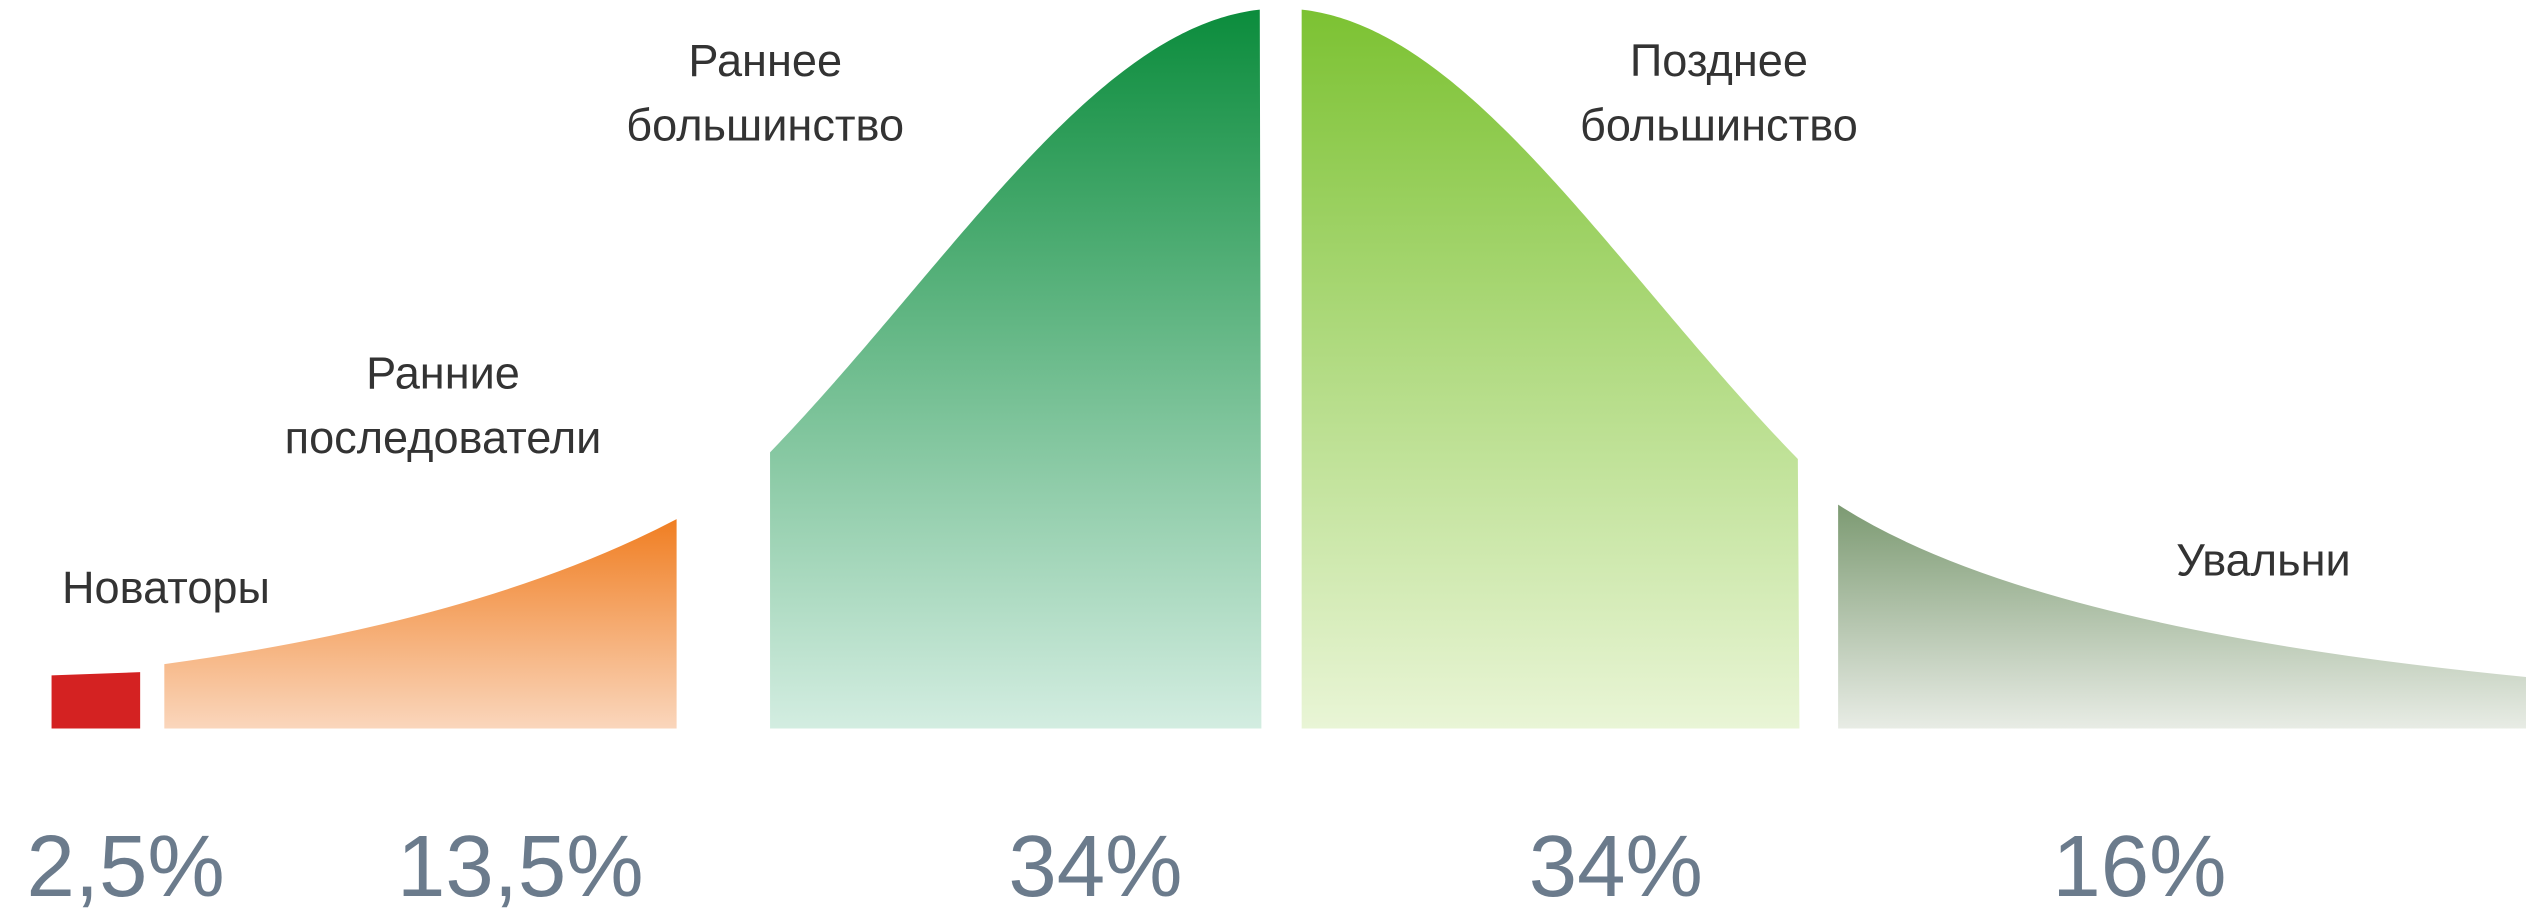 This screenshot has height=911, width=2526. I want to click on segment-label: Позднее большинство, so click(1718, 93).